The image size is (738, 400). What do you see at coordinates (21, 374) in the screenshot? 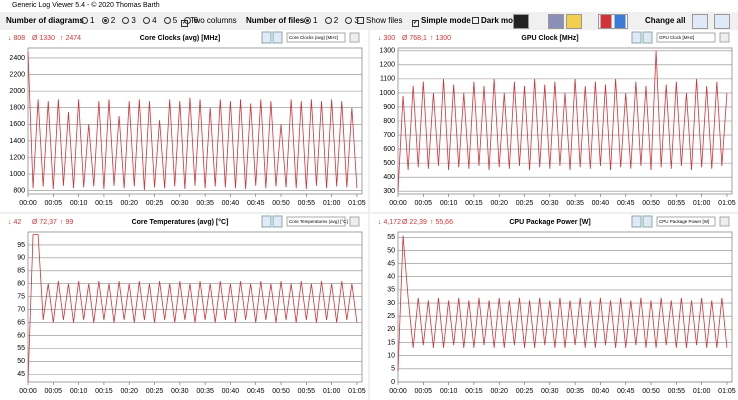
I see `y-tick-label: 45` at bounding box center [21, 374].